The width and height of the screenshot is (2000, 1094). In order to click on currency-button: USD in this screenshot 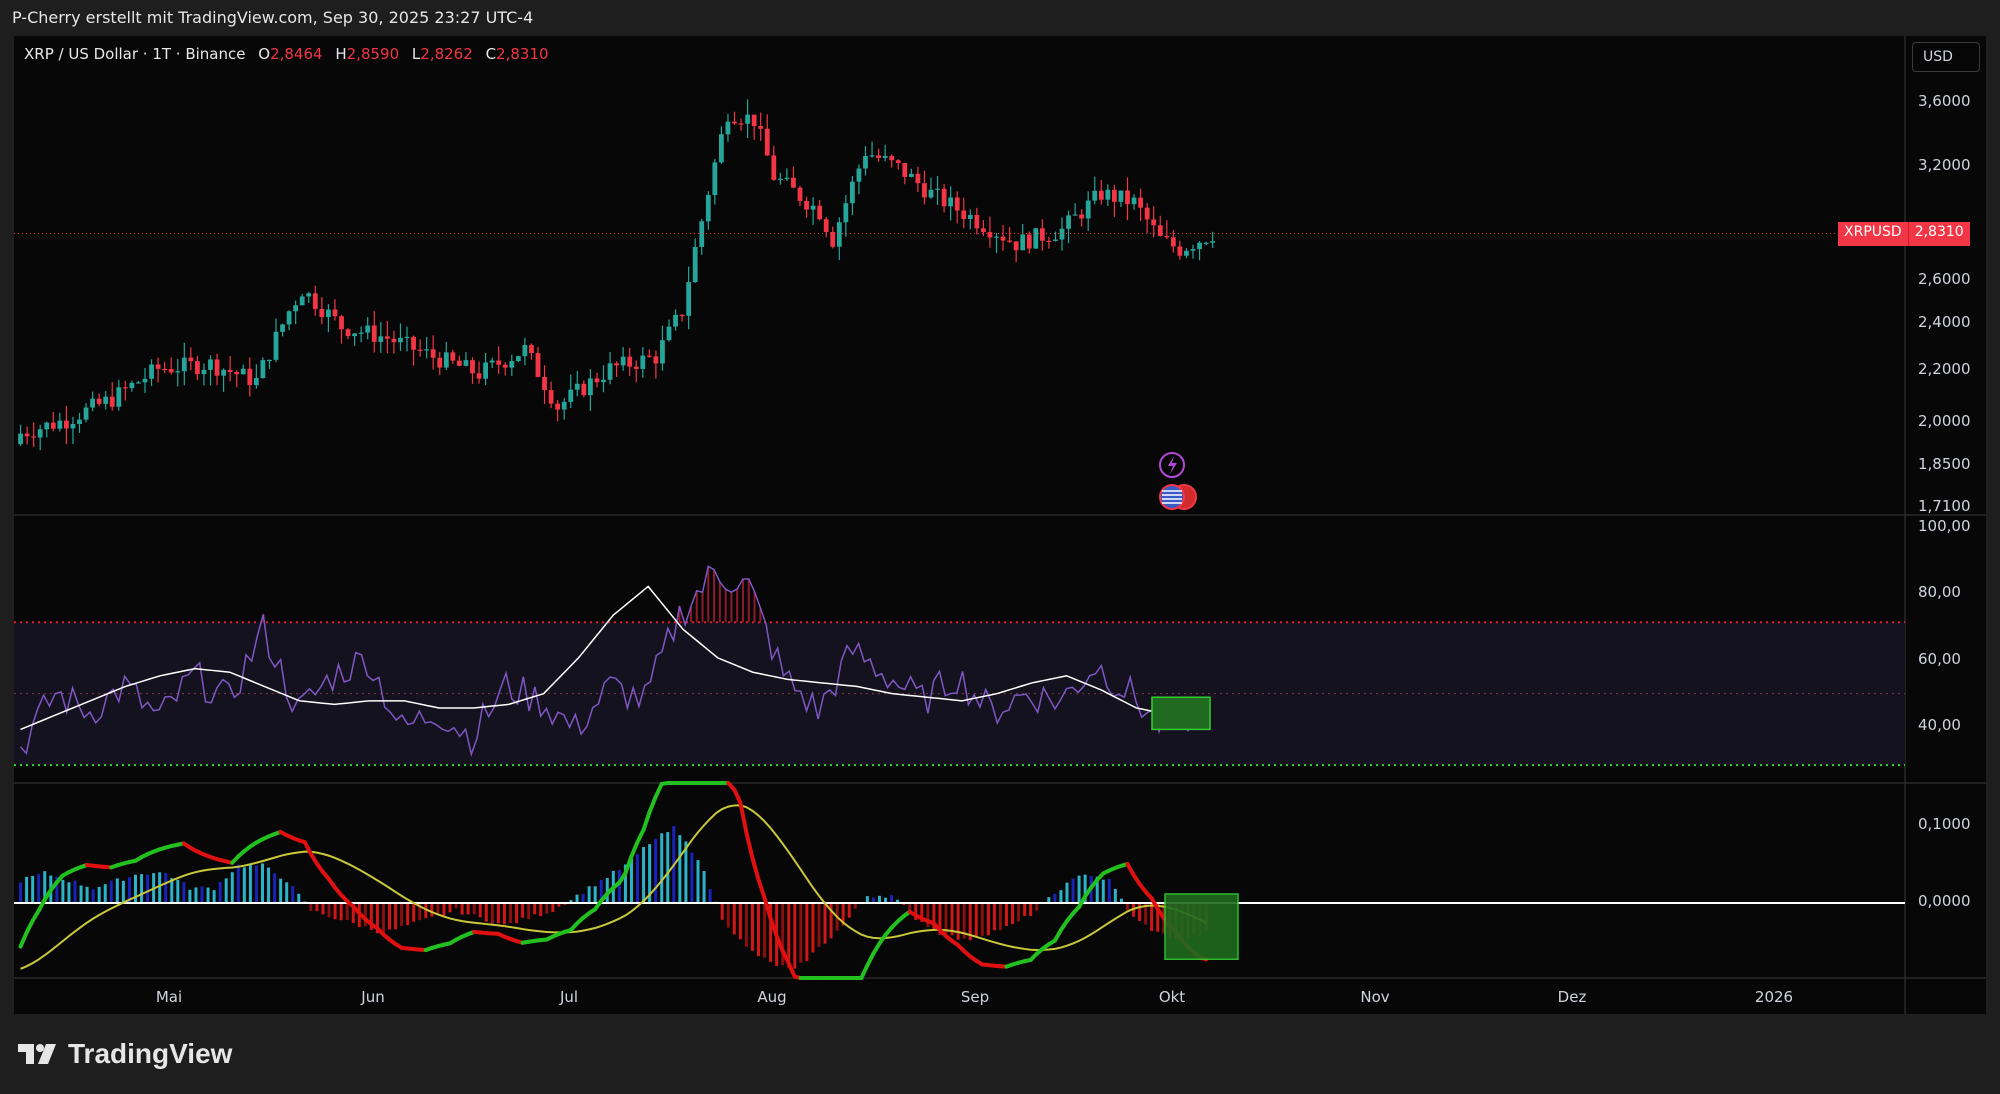, I will do `click(1946, 57)`.